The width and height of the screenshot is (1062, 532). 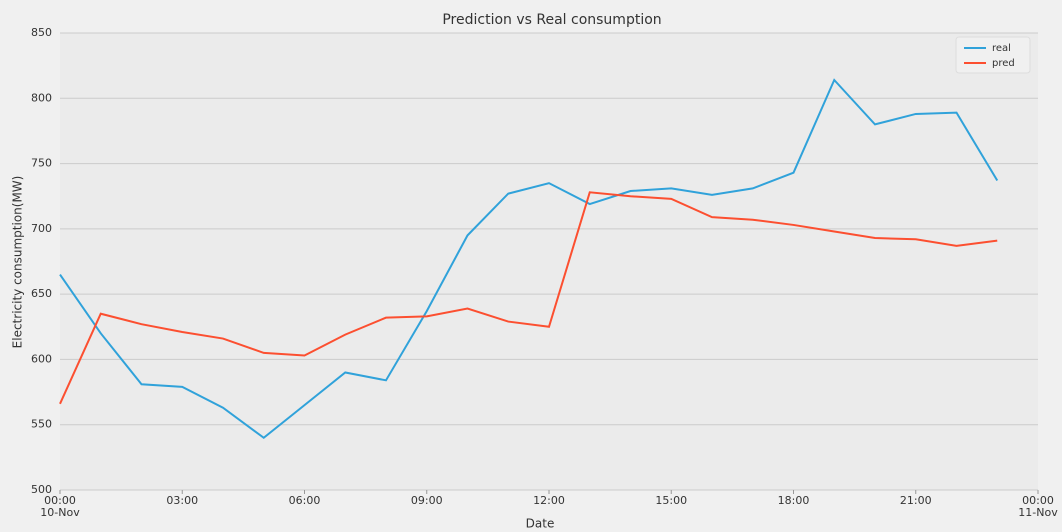 I want to click on y-tick-label: 700, so click(x=41, y=228).